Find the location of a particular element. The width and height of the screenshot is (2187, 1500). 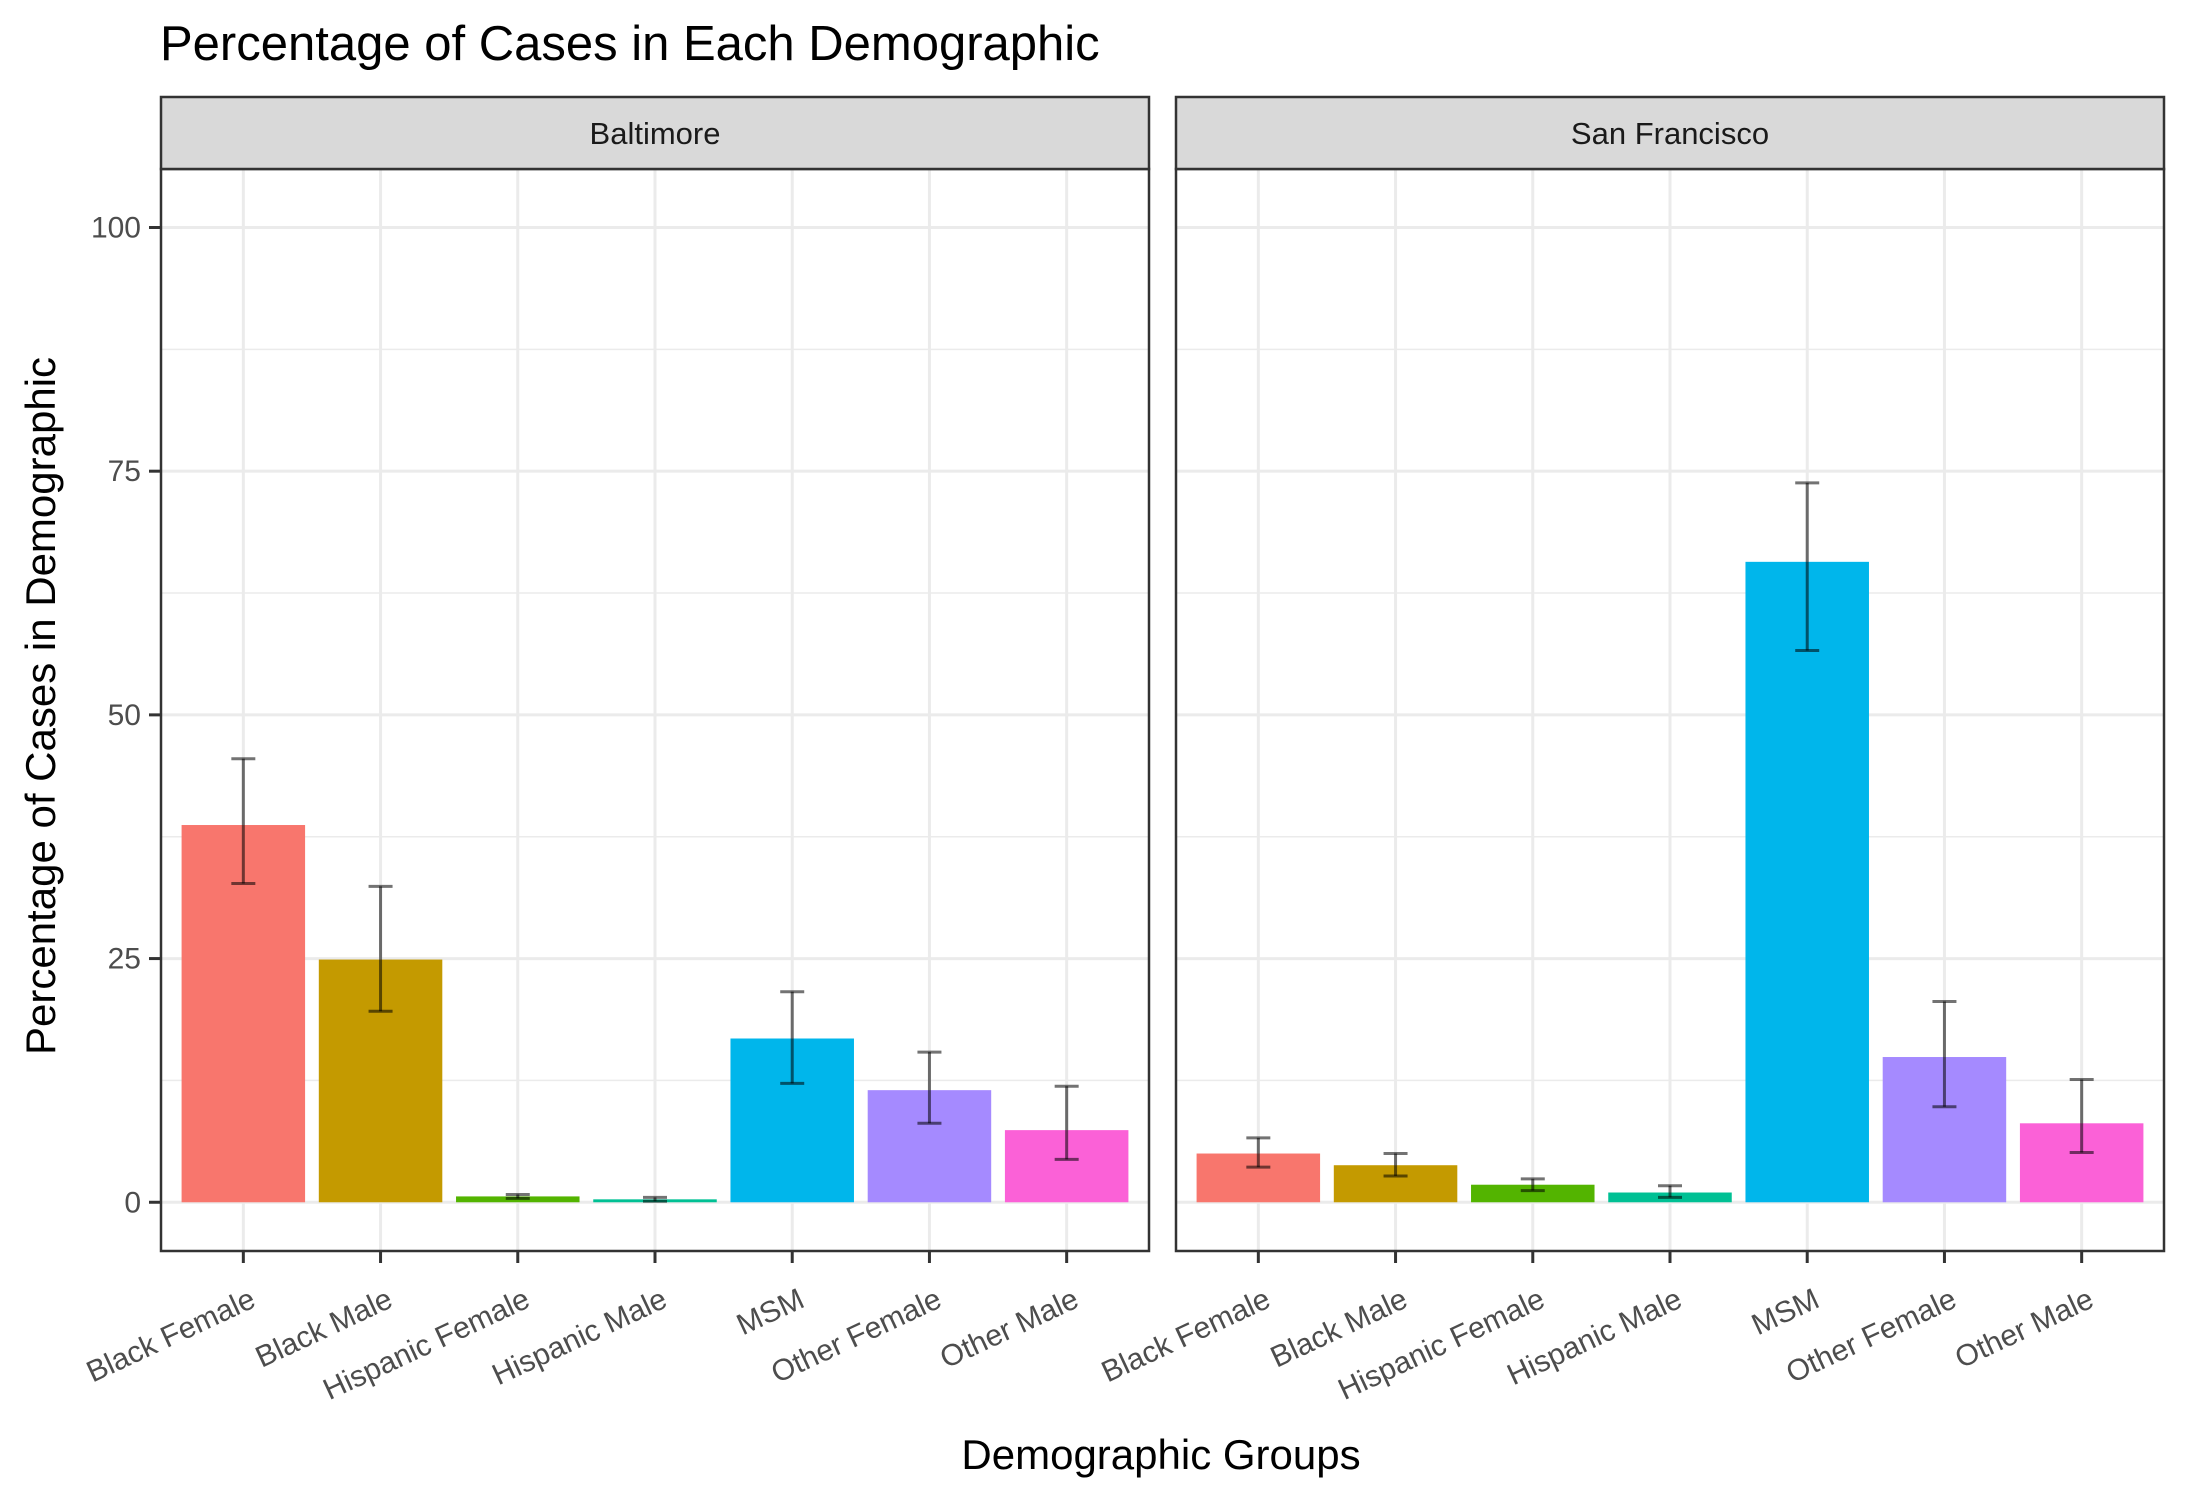

y-tick-label: 25 is located at coordinates (124, 959).